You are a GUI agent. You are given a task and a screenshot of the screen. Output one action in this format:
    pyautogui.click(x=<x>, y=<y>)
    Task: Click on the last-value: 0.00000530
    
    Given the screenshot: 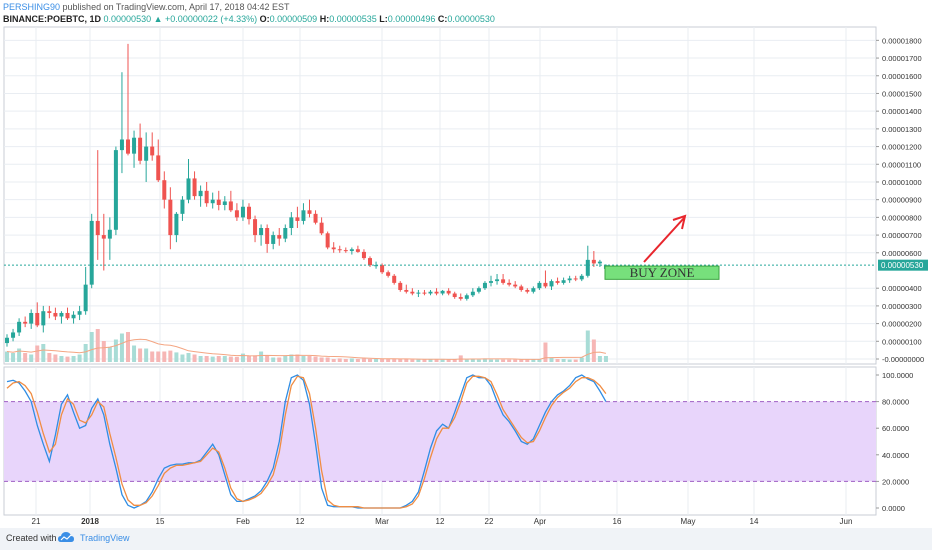 What is the action you would take?
    pyautogui.click(x=127, y=19)
    